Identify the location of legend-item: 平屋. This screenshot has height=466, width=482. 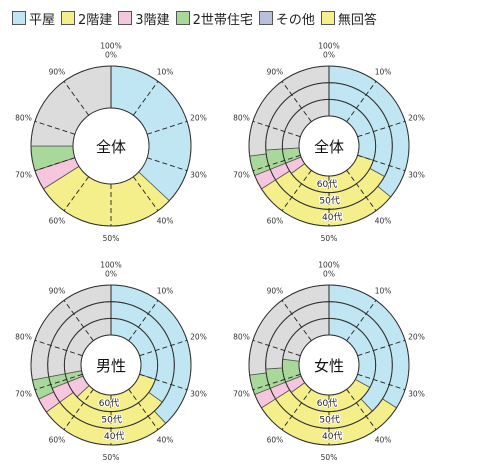
(33, 18).